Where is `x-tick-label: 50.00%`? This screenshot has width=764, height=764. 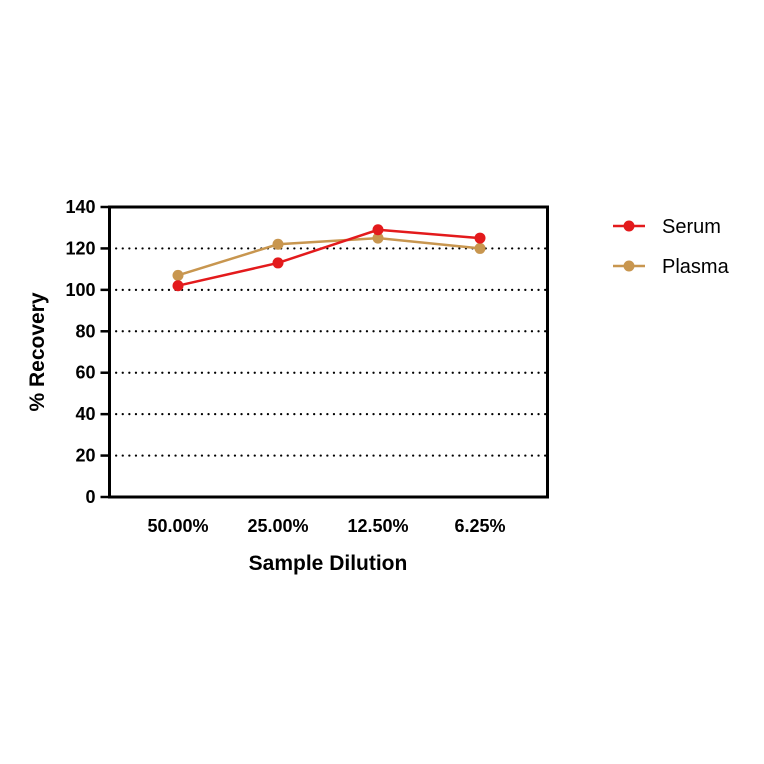 x-tick-label: 50.00% is located at coordinates (177, 526).